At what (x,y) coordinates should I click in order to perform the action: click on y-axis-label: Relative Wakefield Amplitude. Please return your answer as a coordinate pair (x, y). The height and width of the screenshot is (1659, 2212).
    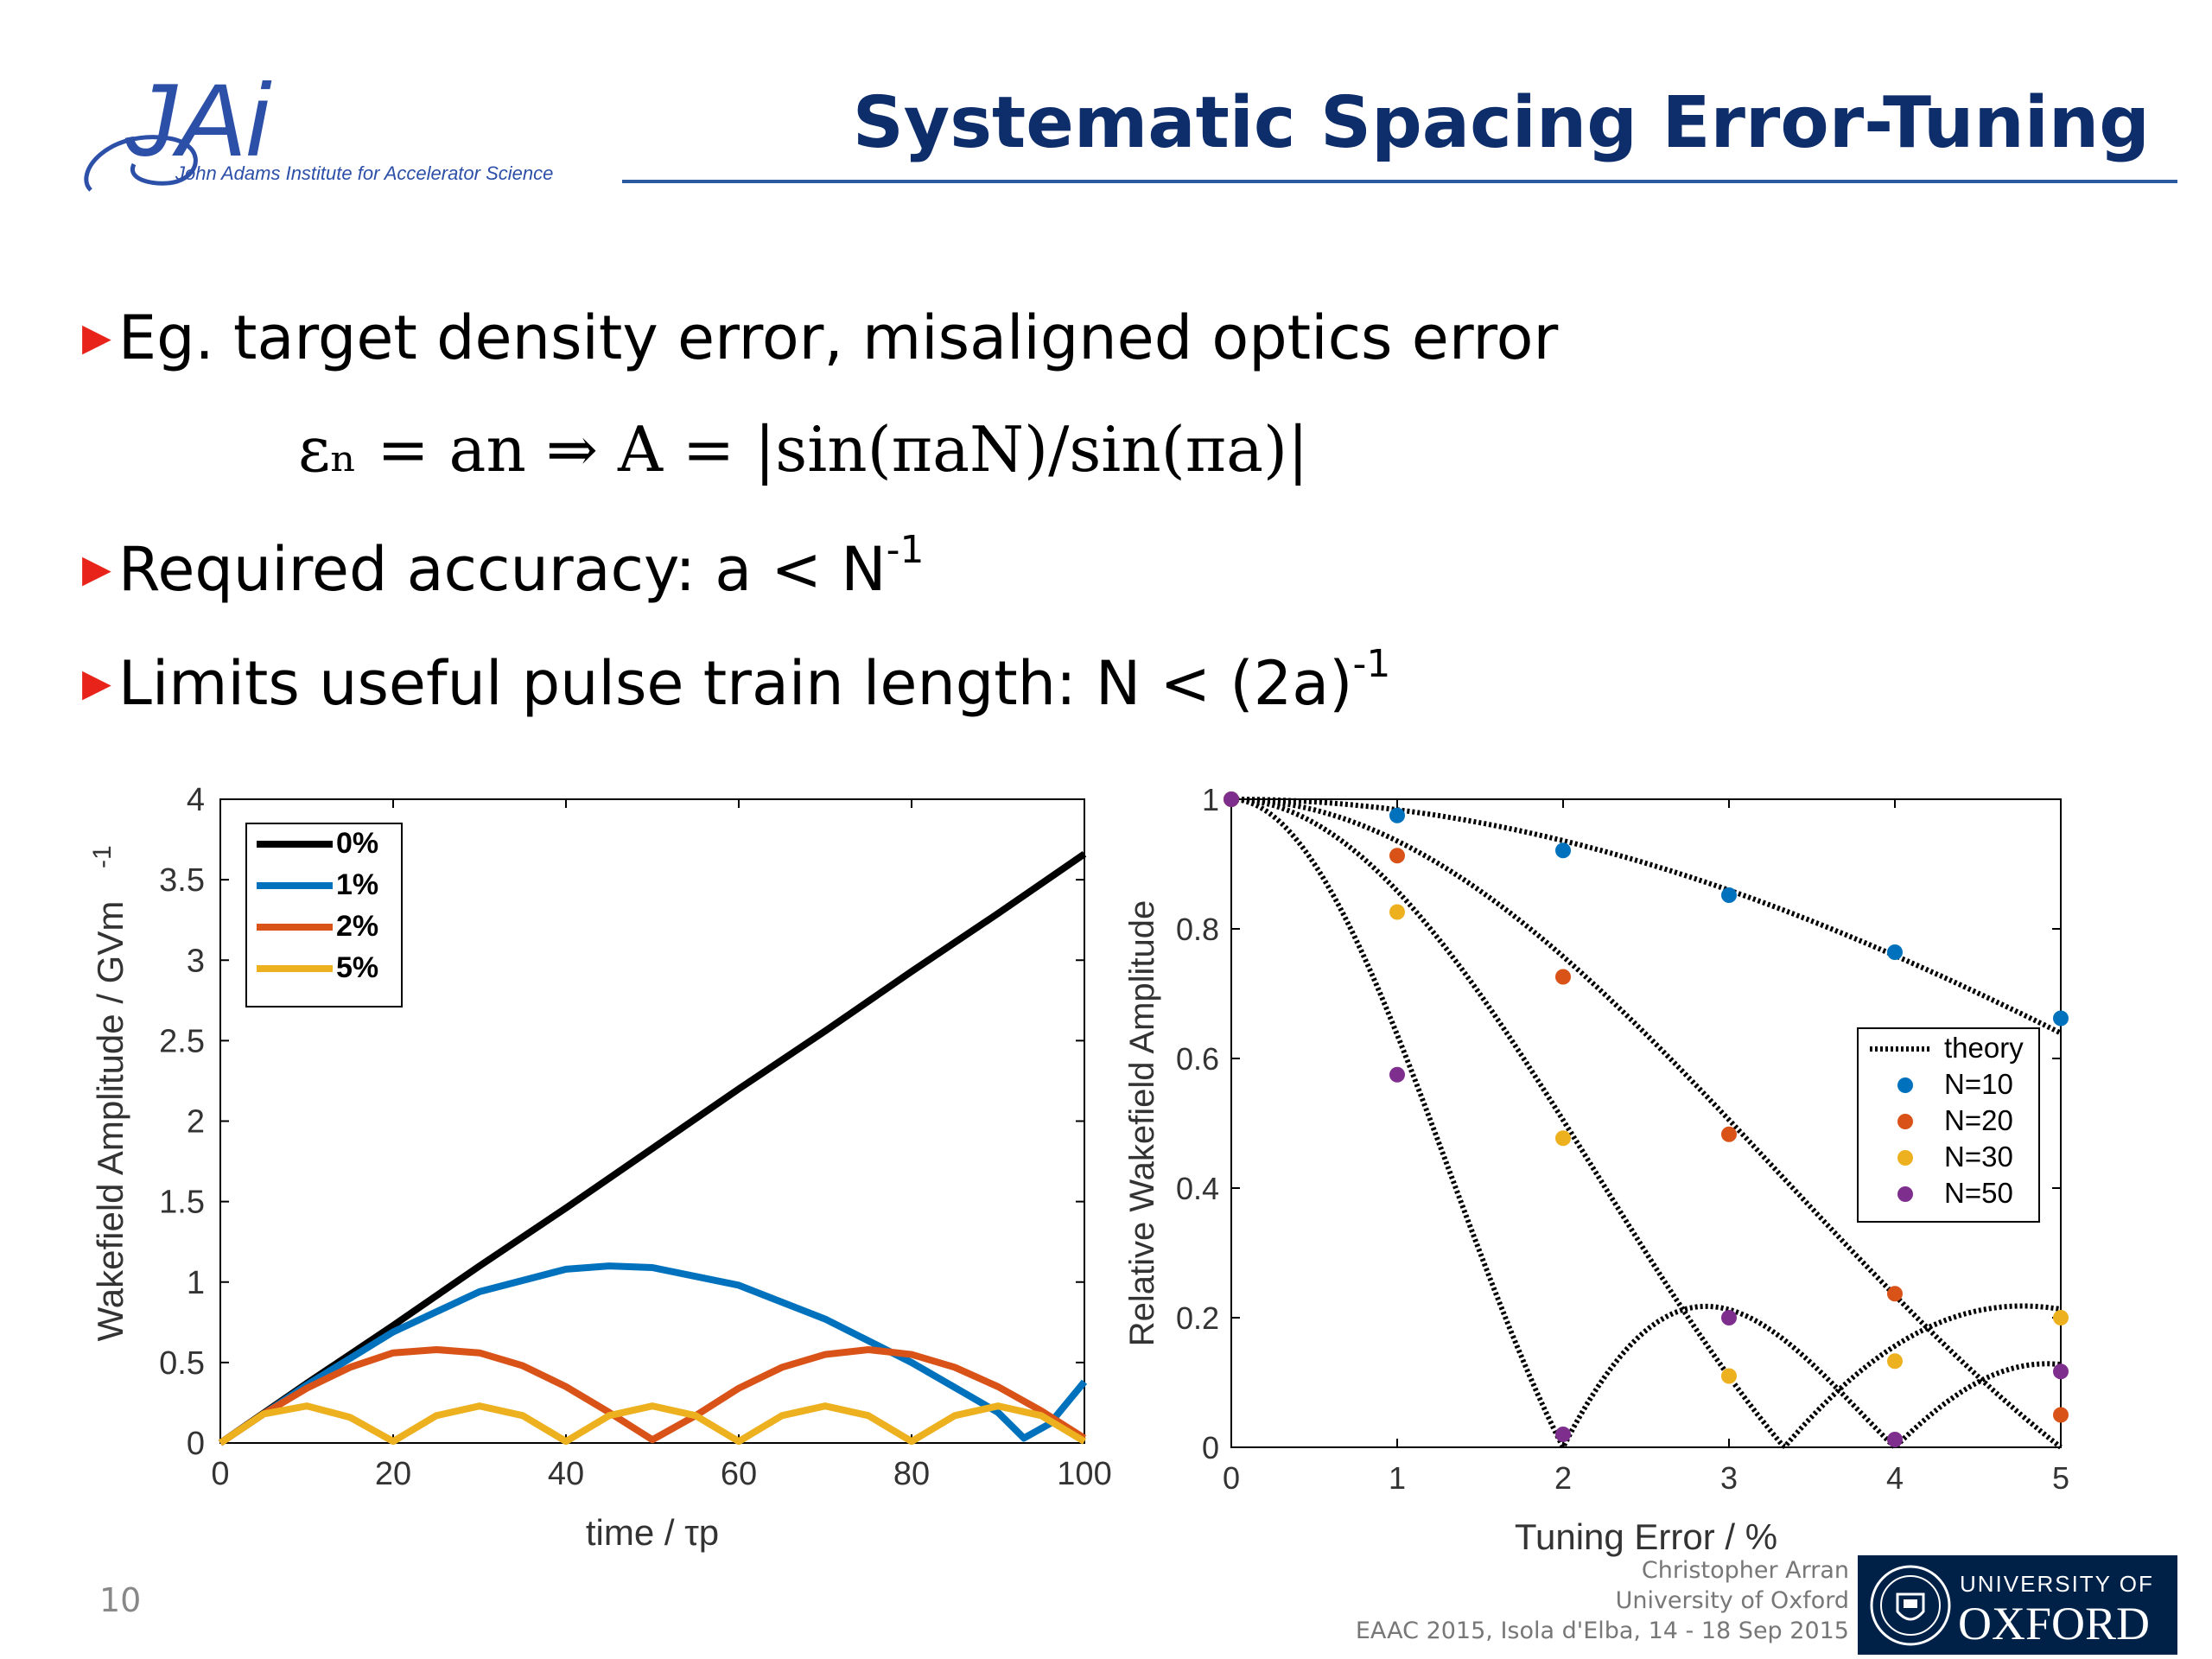
    Looking at the image, I should click on (1142, 1123).